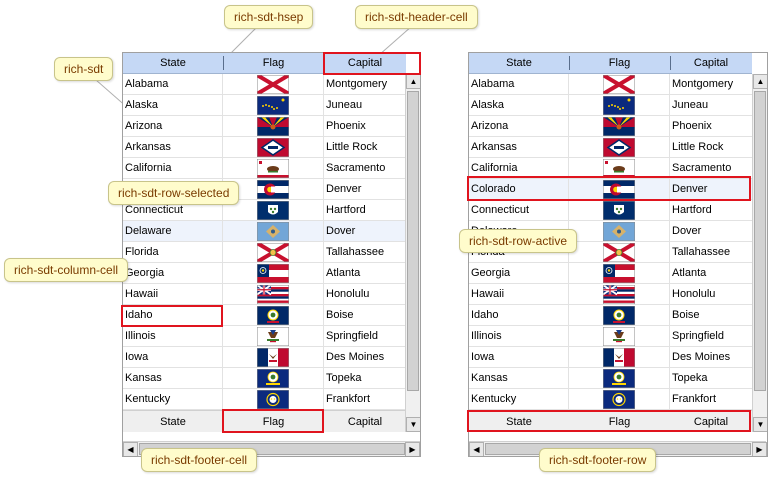 This screenshot has width=771, height=477. I want to click on cell-state: Alaska, so click(173, 105).